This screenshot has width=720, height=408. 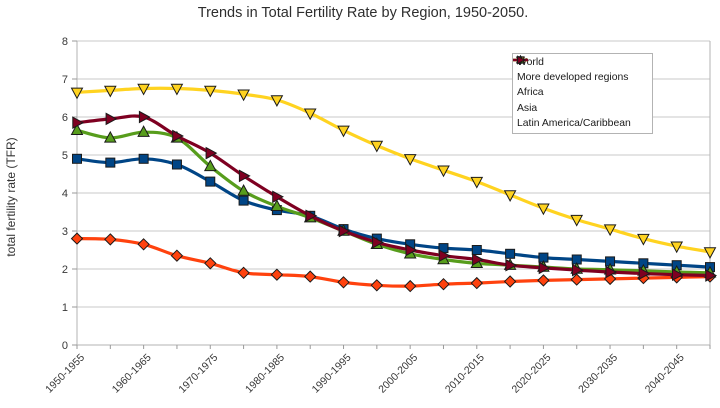 What do you see at coordinates (65, 374) in the screenshot?
I see `x-tick-label: 1950-1955` at bounding box center [65, 374].